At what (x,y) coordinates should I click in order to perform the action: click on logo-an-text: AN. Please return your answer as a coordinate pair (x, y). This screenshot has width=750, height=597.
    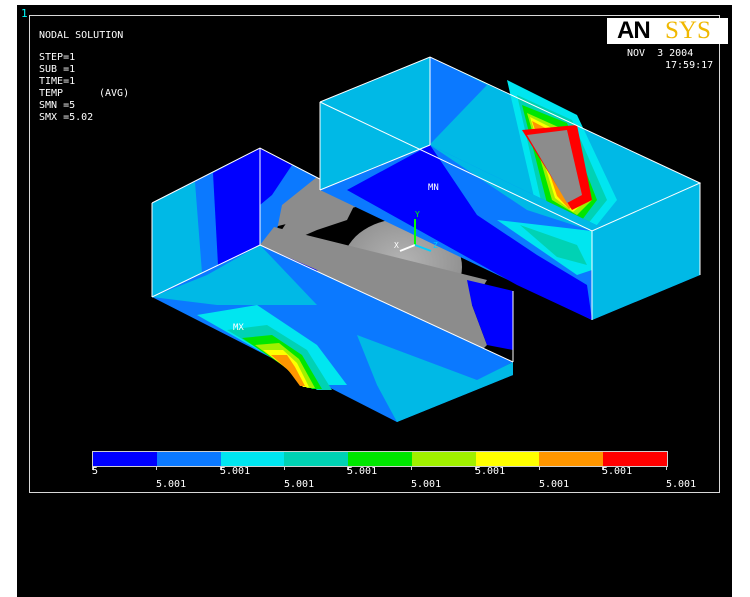
    Looking at the image, I should click on (634, 30).